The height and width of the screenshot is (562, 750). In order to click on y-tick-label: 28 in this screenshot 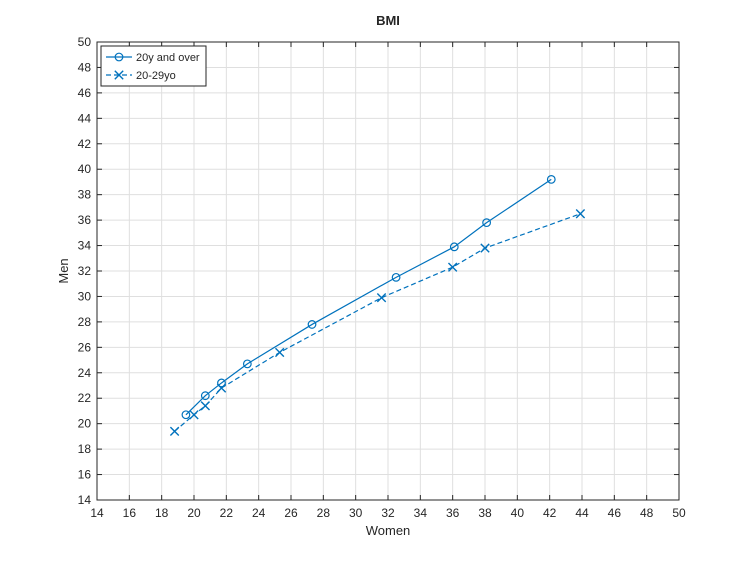, I will do `click(85, 322)`.